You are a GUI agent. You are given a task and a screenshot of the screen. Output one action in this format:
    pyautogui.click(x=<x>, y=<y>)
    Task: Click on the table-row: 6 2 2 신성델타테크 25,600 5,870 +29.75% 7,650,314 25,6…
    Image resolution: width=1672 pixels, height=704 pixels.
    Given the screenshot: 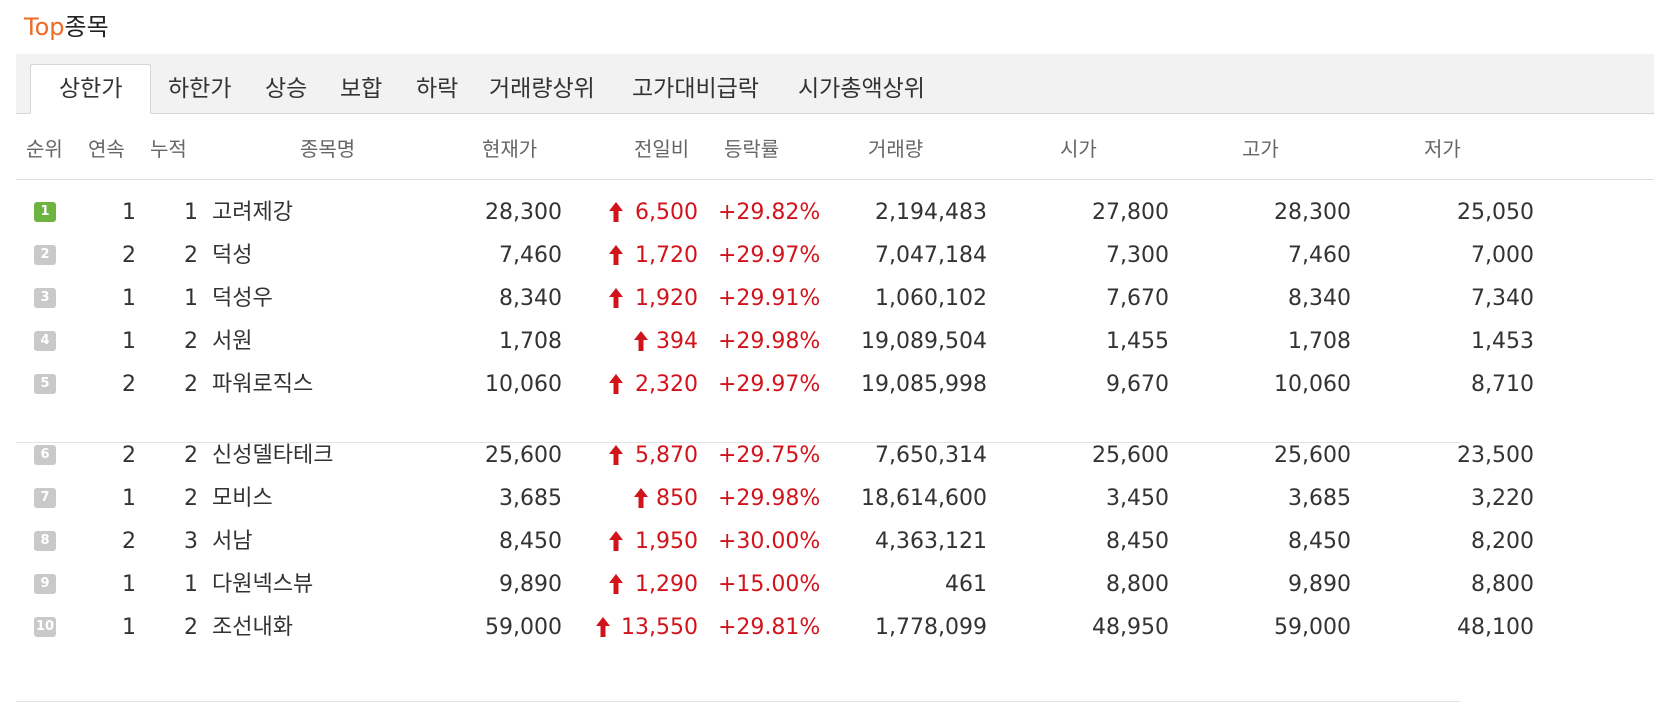 What is the action you would take?
    pyautogui.click(x=836, y=456)
    